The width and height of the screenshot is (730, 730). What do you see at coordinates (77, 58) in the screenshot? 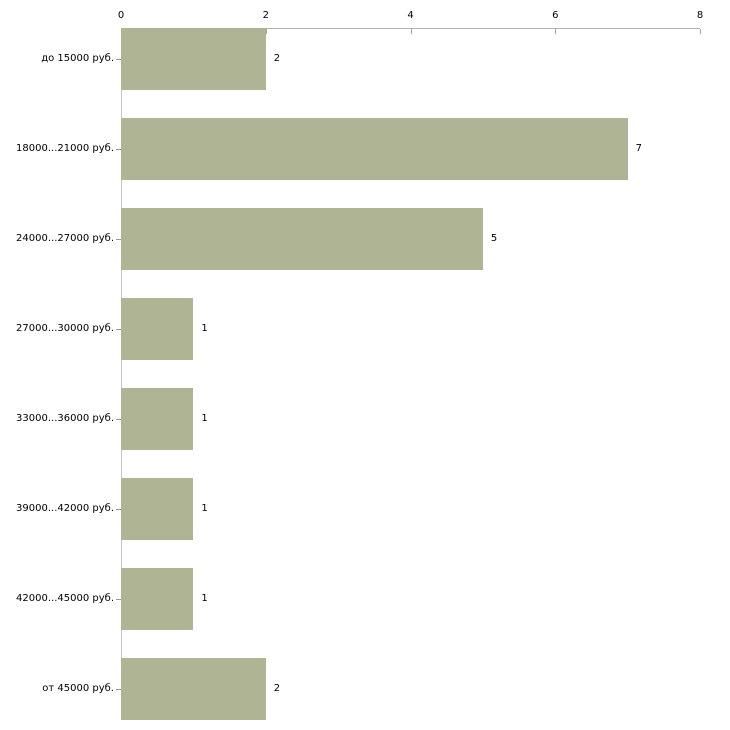
I see `y-axis-category-label: до 15000 руб.` at bounding box center [77, 58].